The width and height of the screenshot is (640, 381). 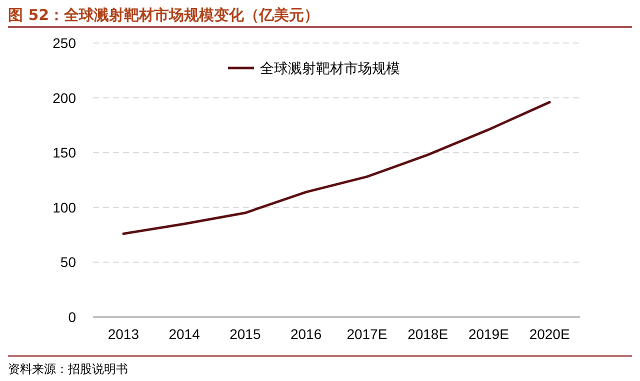 What do you see at coordinates (68, 262) in the screenshot?
I see `y-tick-label: 50` at bounding box center [68, 262].